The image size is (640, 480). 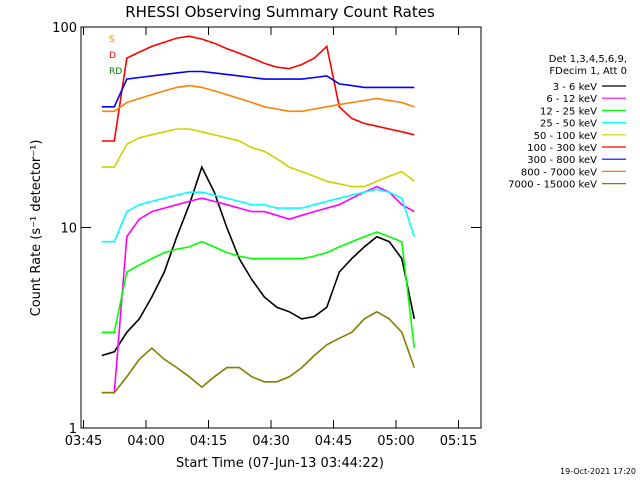 I want to click on x-tick-label-6: 05:15, so click(x=458, y=441).